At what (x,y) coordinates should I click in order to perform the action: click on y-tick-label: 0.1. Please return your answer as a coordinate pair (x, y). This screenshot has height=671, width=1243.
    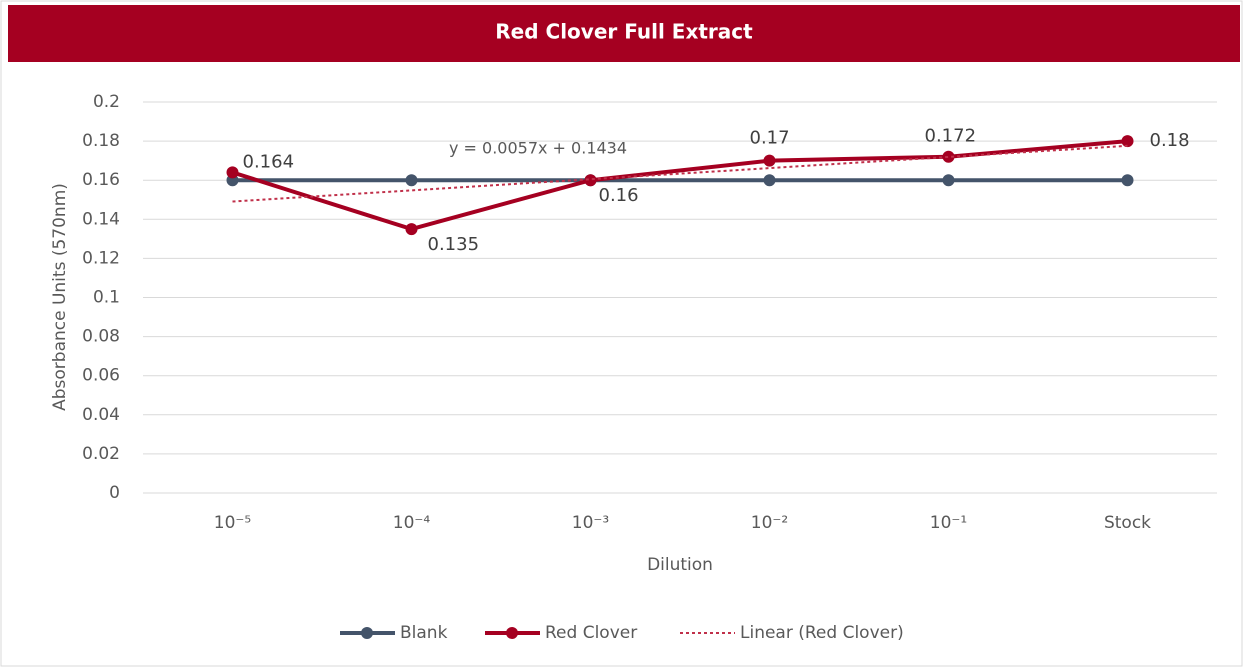
    Looking at the image, I should click on (106, 298).